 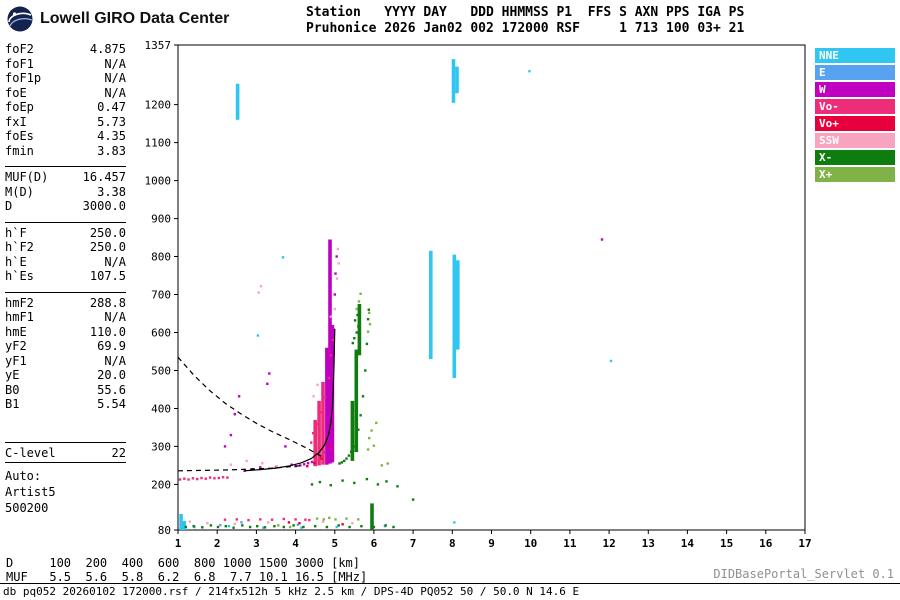 What do you see at coordinates (19, 302) in the screenshot?
I see `parameter-label: hmF2` at bounding box center [19, 302].